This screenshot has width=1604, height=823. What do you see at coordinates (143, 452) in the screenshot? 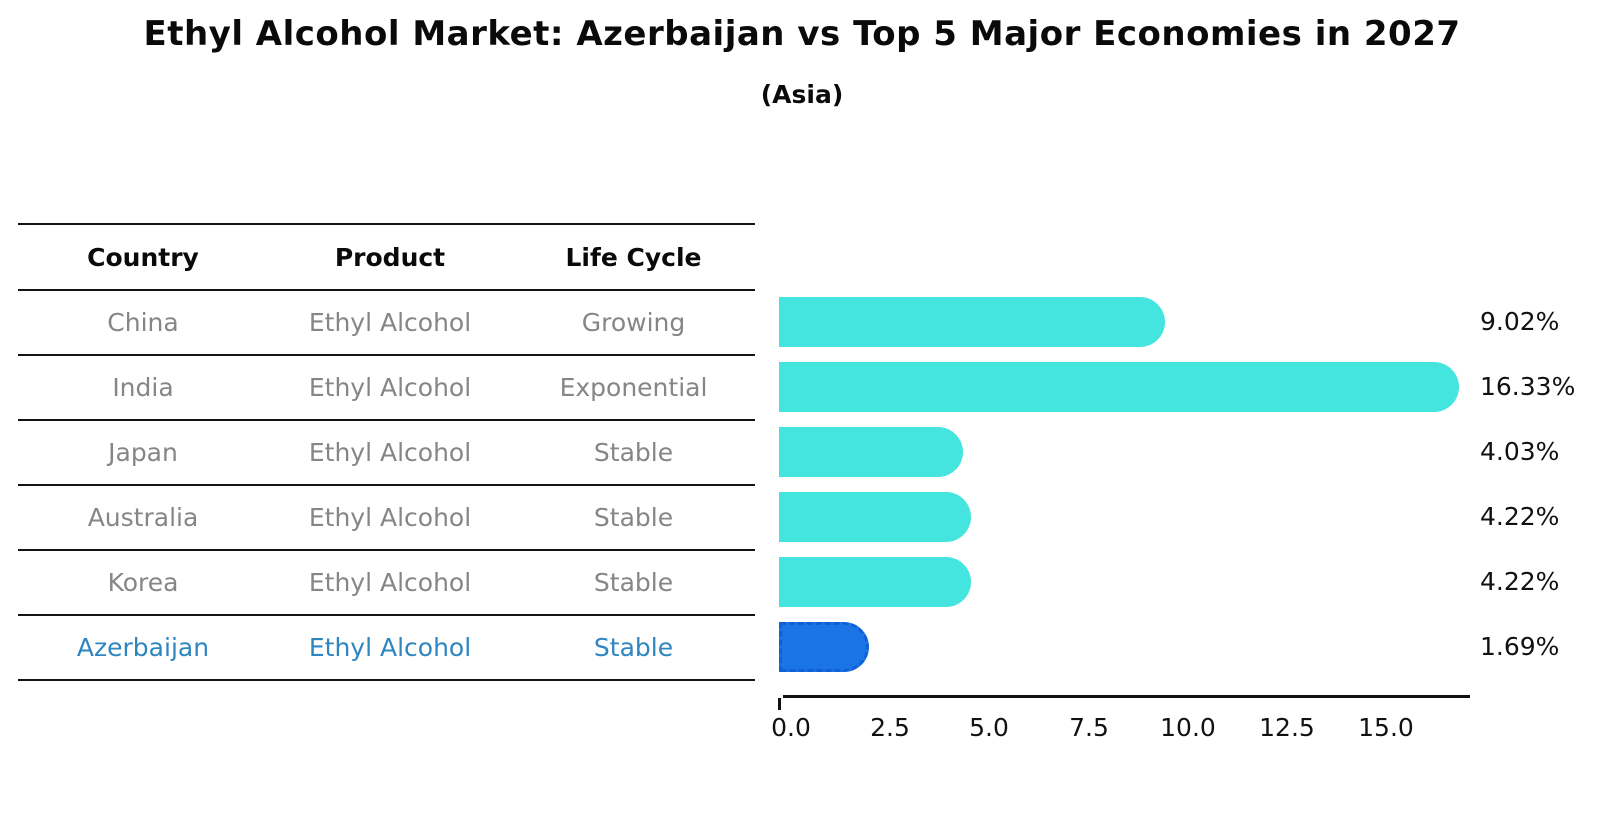
I see `cell-country: Japan` at bounding box center [143, 452].